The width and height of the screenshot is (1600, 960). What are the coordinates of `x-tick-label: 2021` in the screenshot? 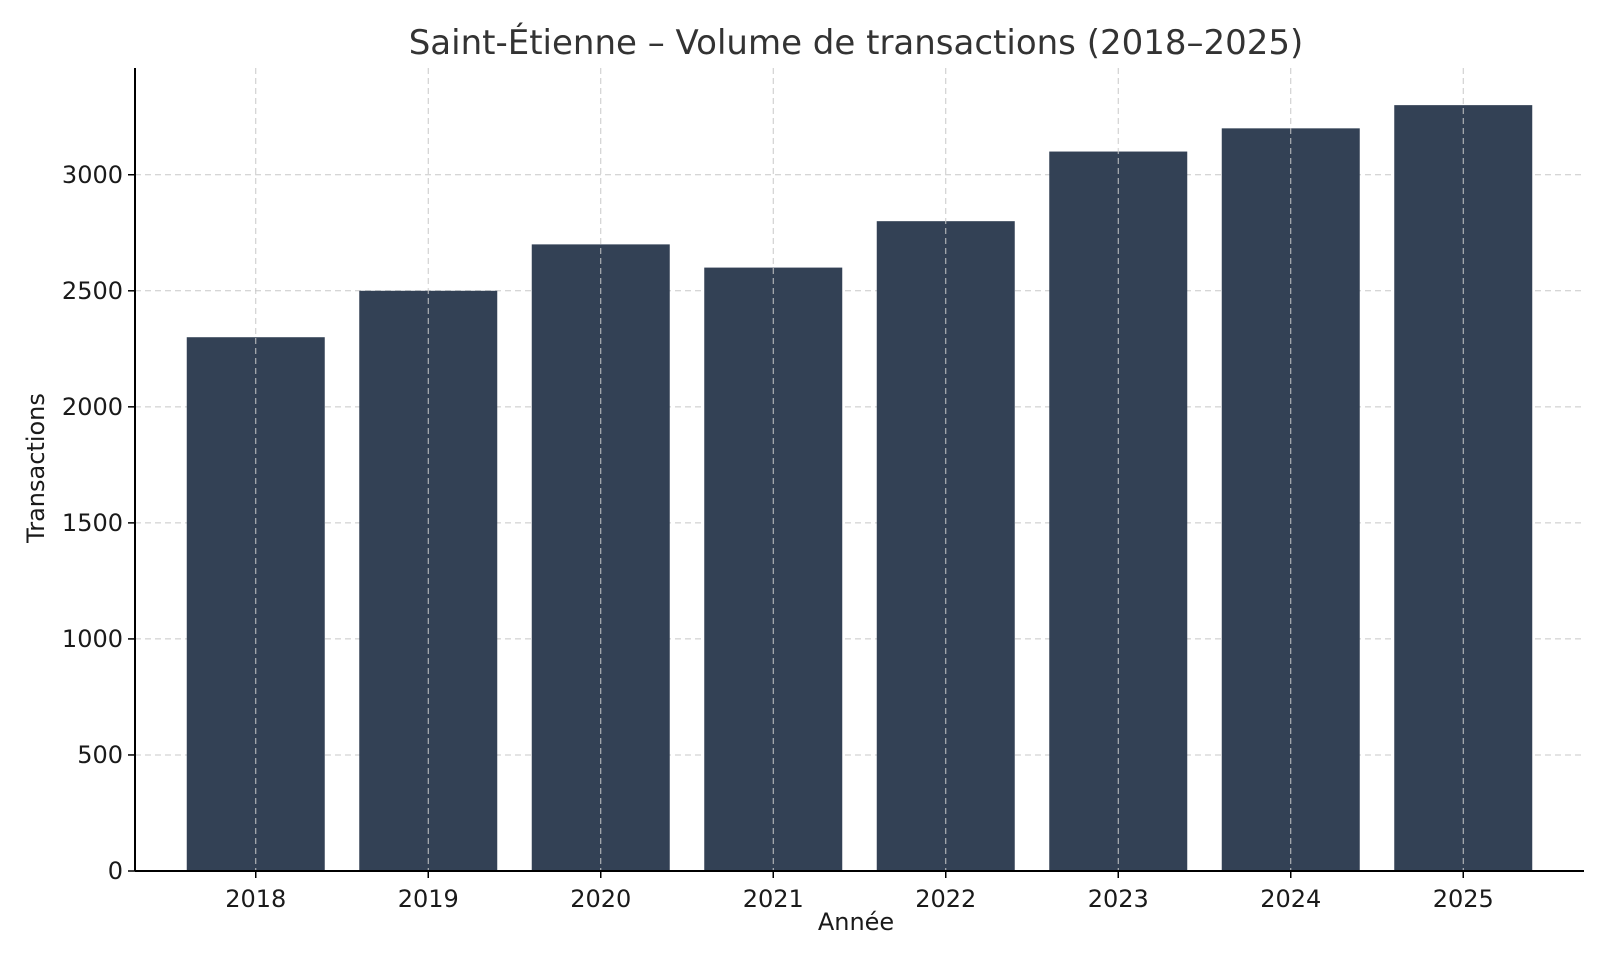 It's located at (773, 899).